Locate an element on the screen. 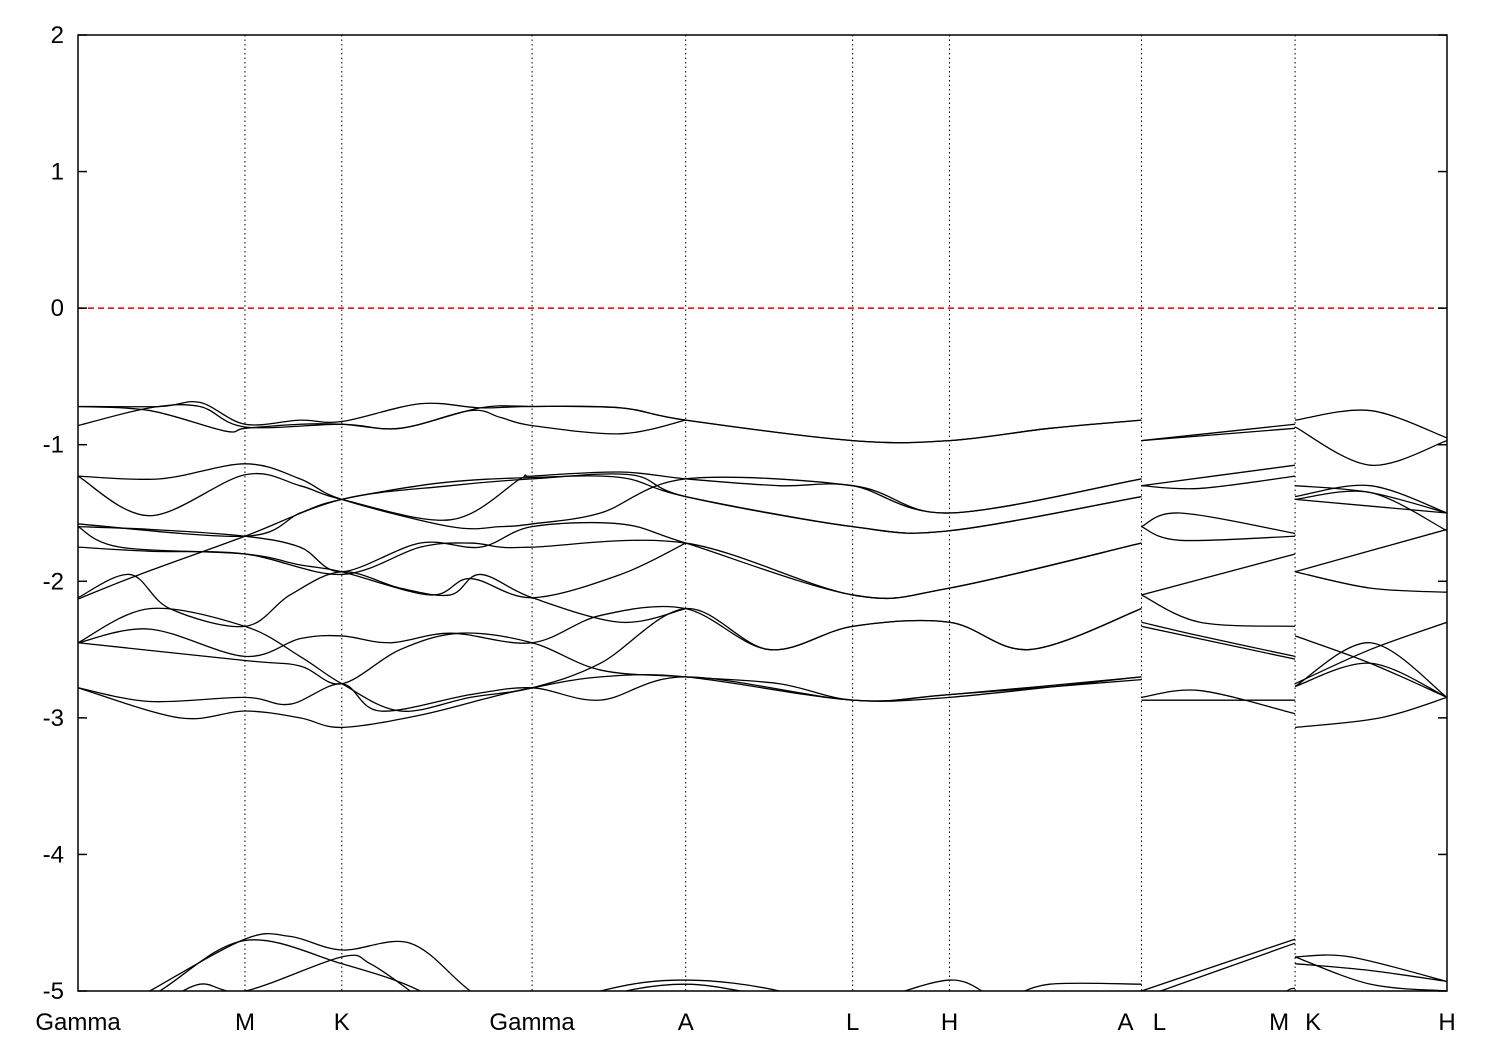 The width and height of the screenshot is (1500, 1055). y-tick-label: -5 is located at coordinates (53, 991).